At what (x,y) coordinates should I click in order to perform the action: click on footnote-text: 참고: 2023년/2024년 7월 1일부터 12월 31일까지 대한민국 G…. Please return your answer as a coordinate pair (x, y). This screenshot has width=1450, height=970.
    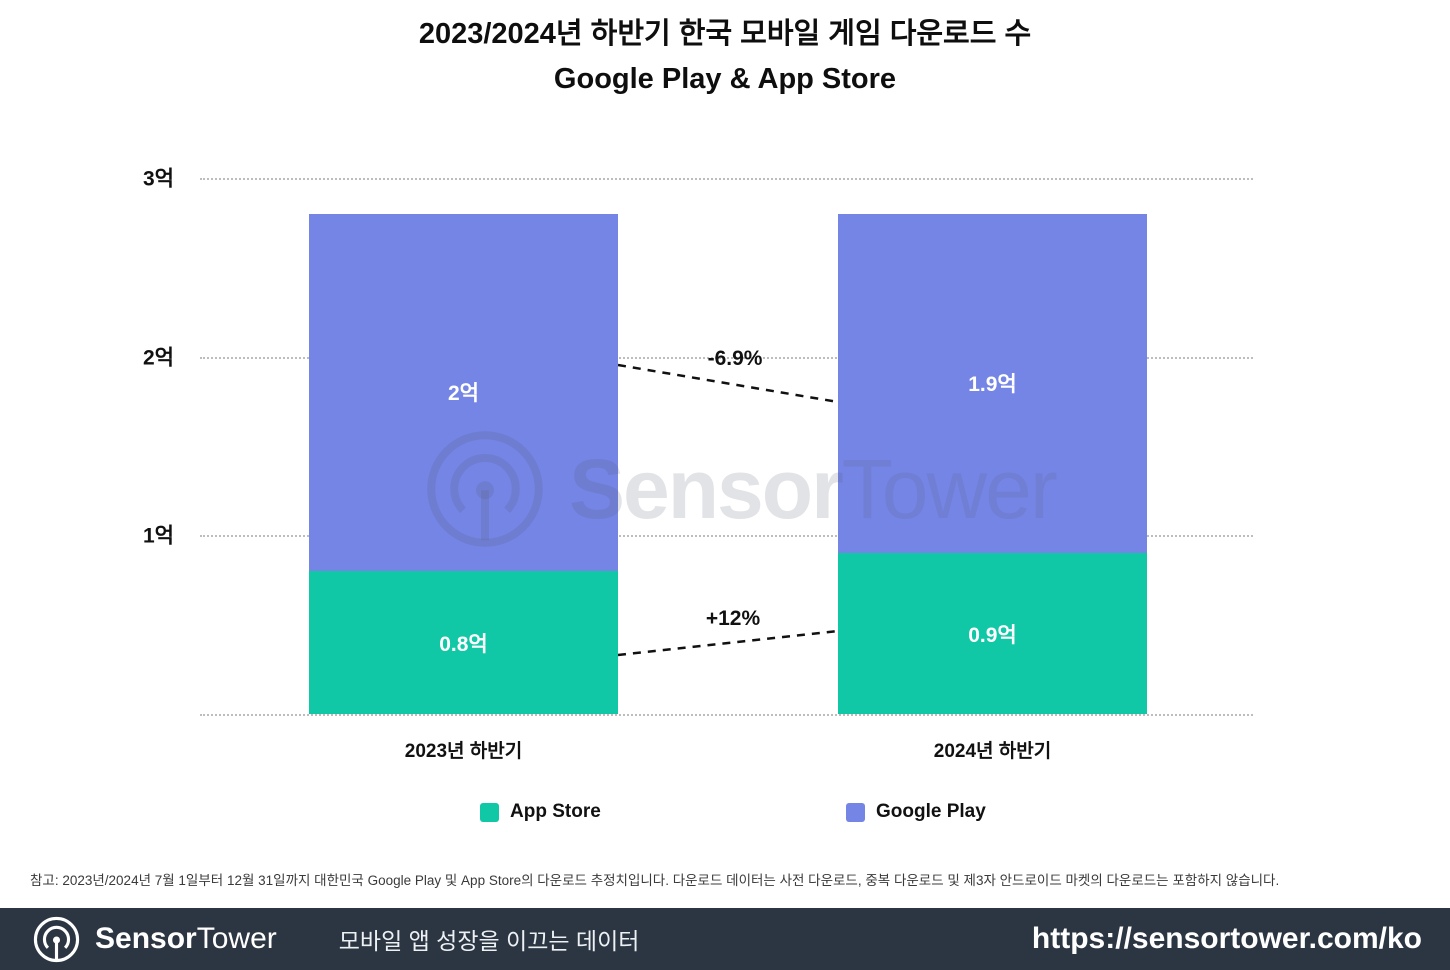
    Looking at the image, I should click on (655, 880).